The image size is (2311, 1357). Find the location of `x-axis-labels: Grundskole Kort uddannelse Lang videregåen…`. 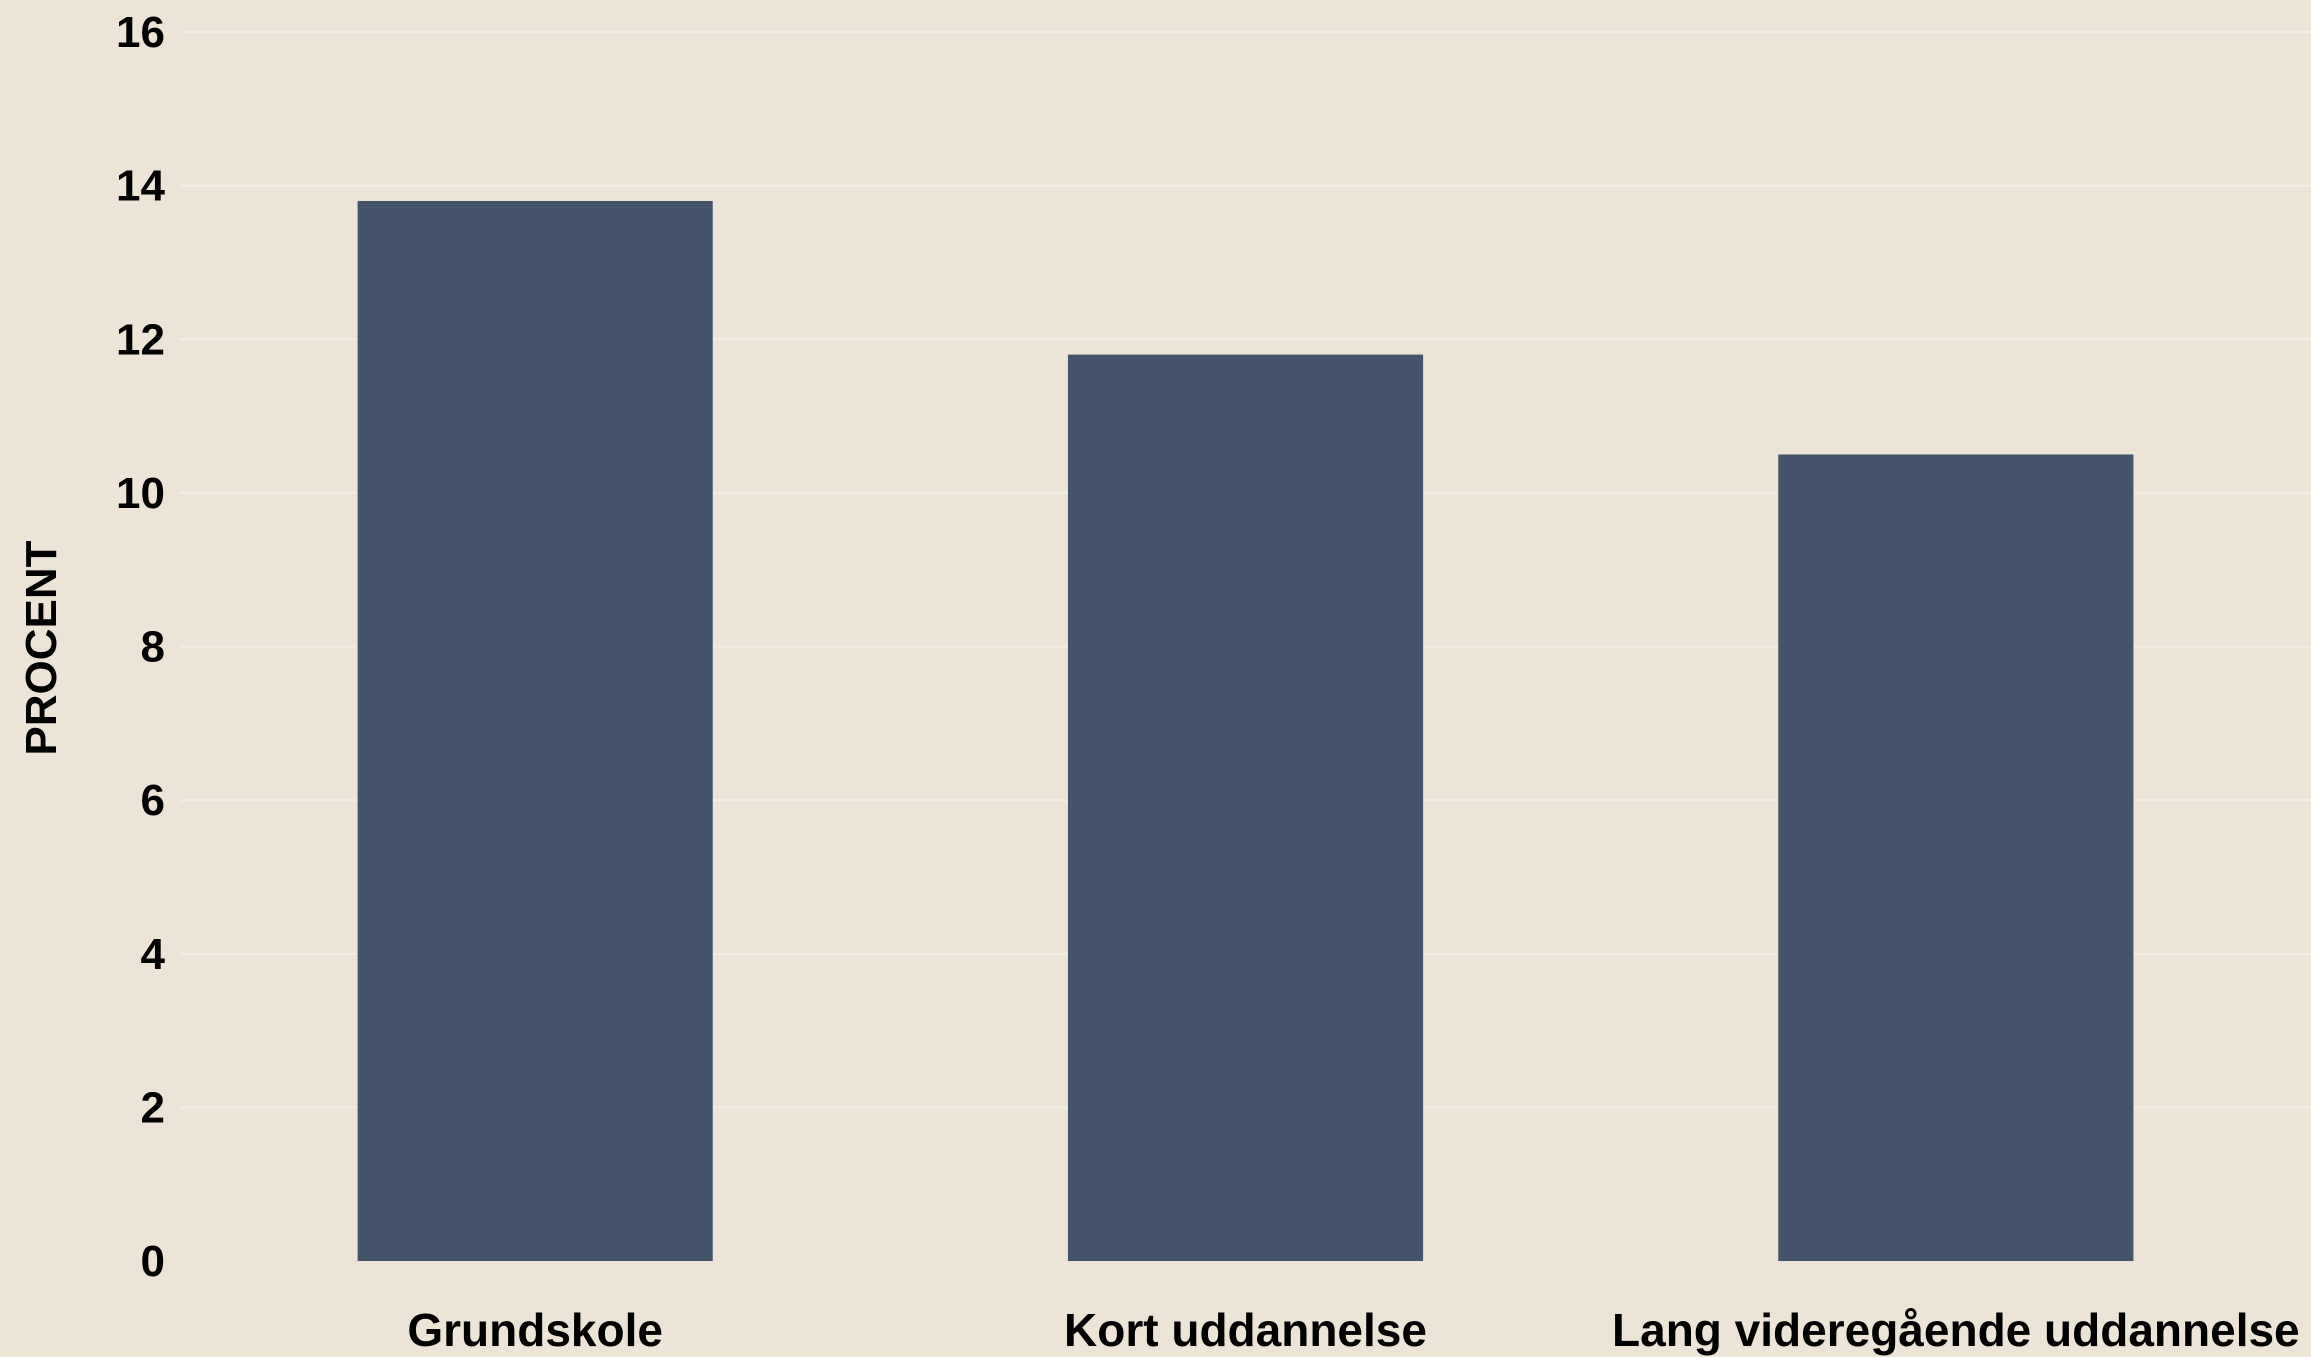

x-axis-labels: Grundskole Kort uddannelse Lang videregåen… is located at coordinates (1353, 1330).